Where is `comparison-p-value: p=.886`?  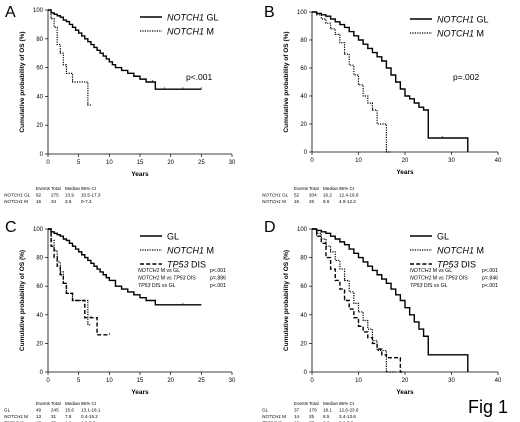 comparison-p-value: p=.886 is located at coordinates (218, 279).